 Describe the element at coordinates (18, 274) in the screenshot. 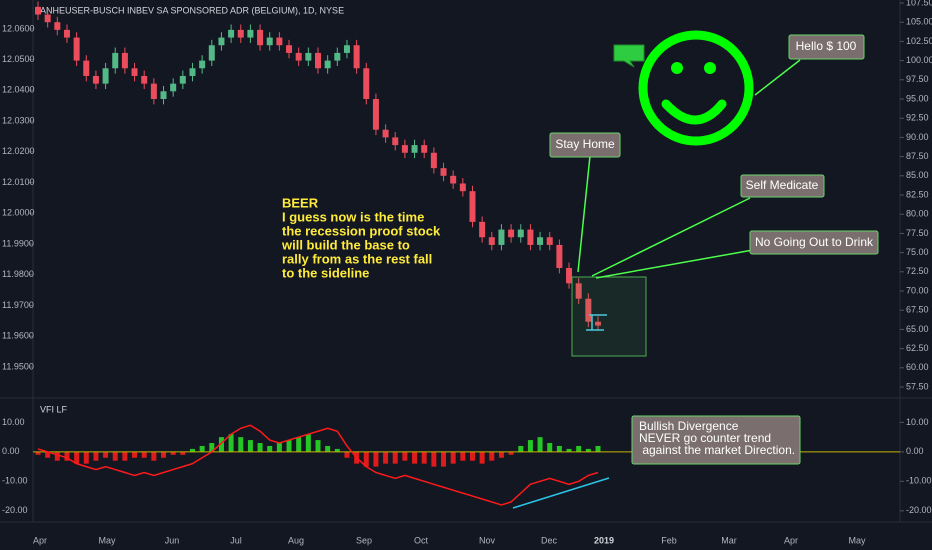

I see `y-left-tick-label: 11.9800` at that location.